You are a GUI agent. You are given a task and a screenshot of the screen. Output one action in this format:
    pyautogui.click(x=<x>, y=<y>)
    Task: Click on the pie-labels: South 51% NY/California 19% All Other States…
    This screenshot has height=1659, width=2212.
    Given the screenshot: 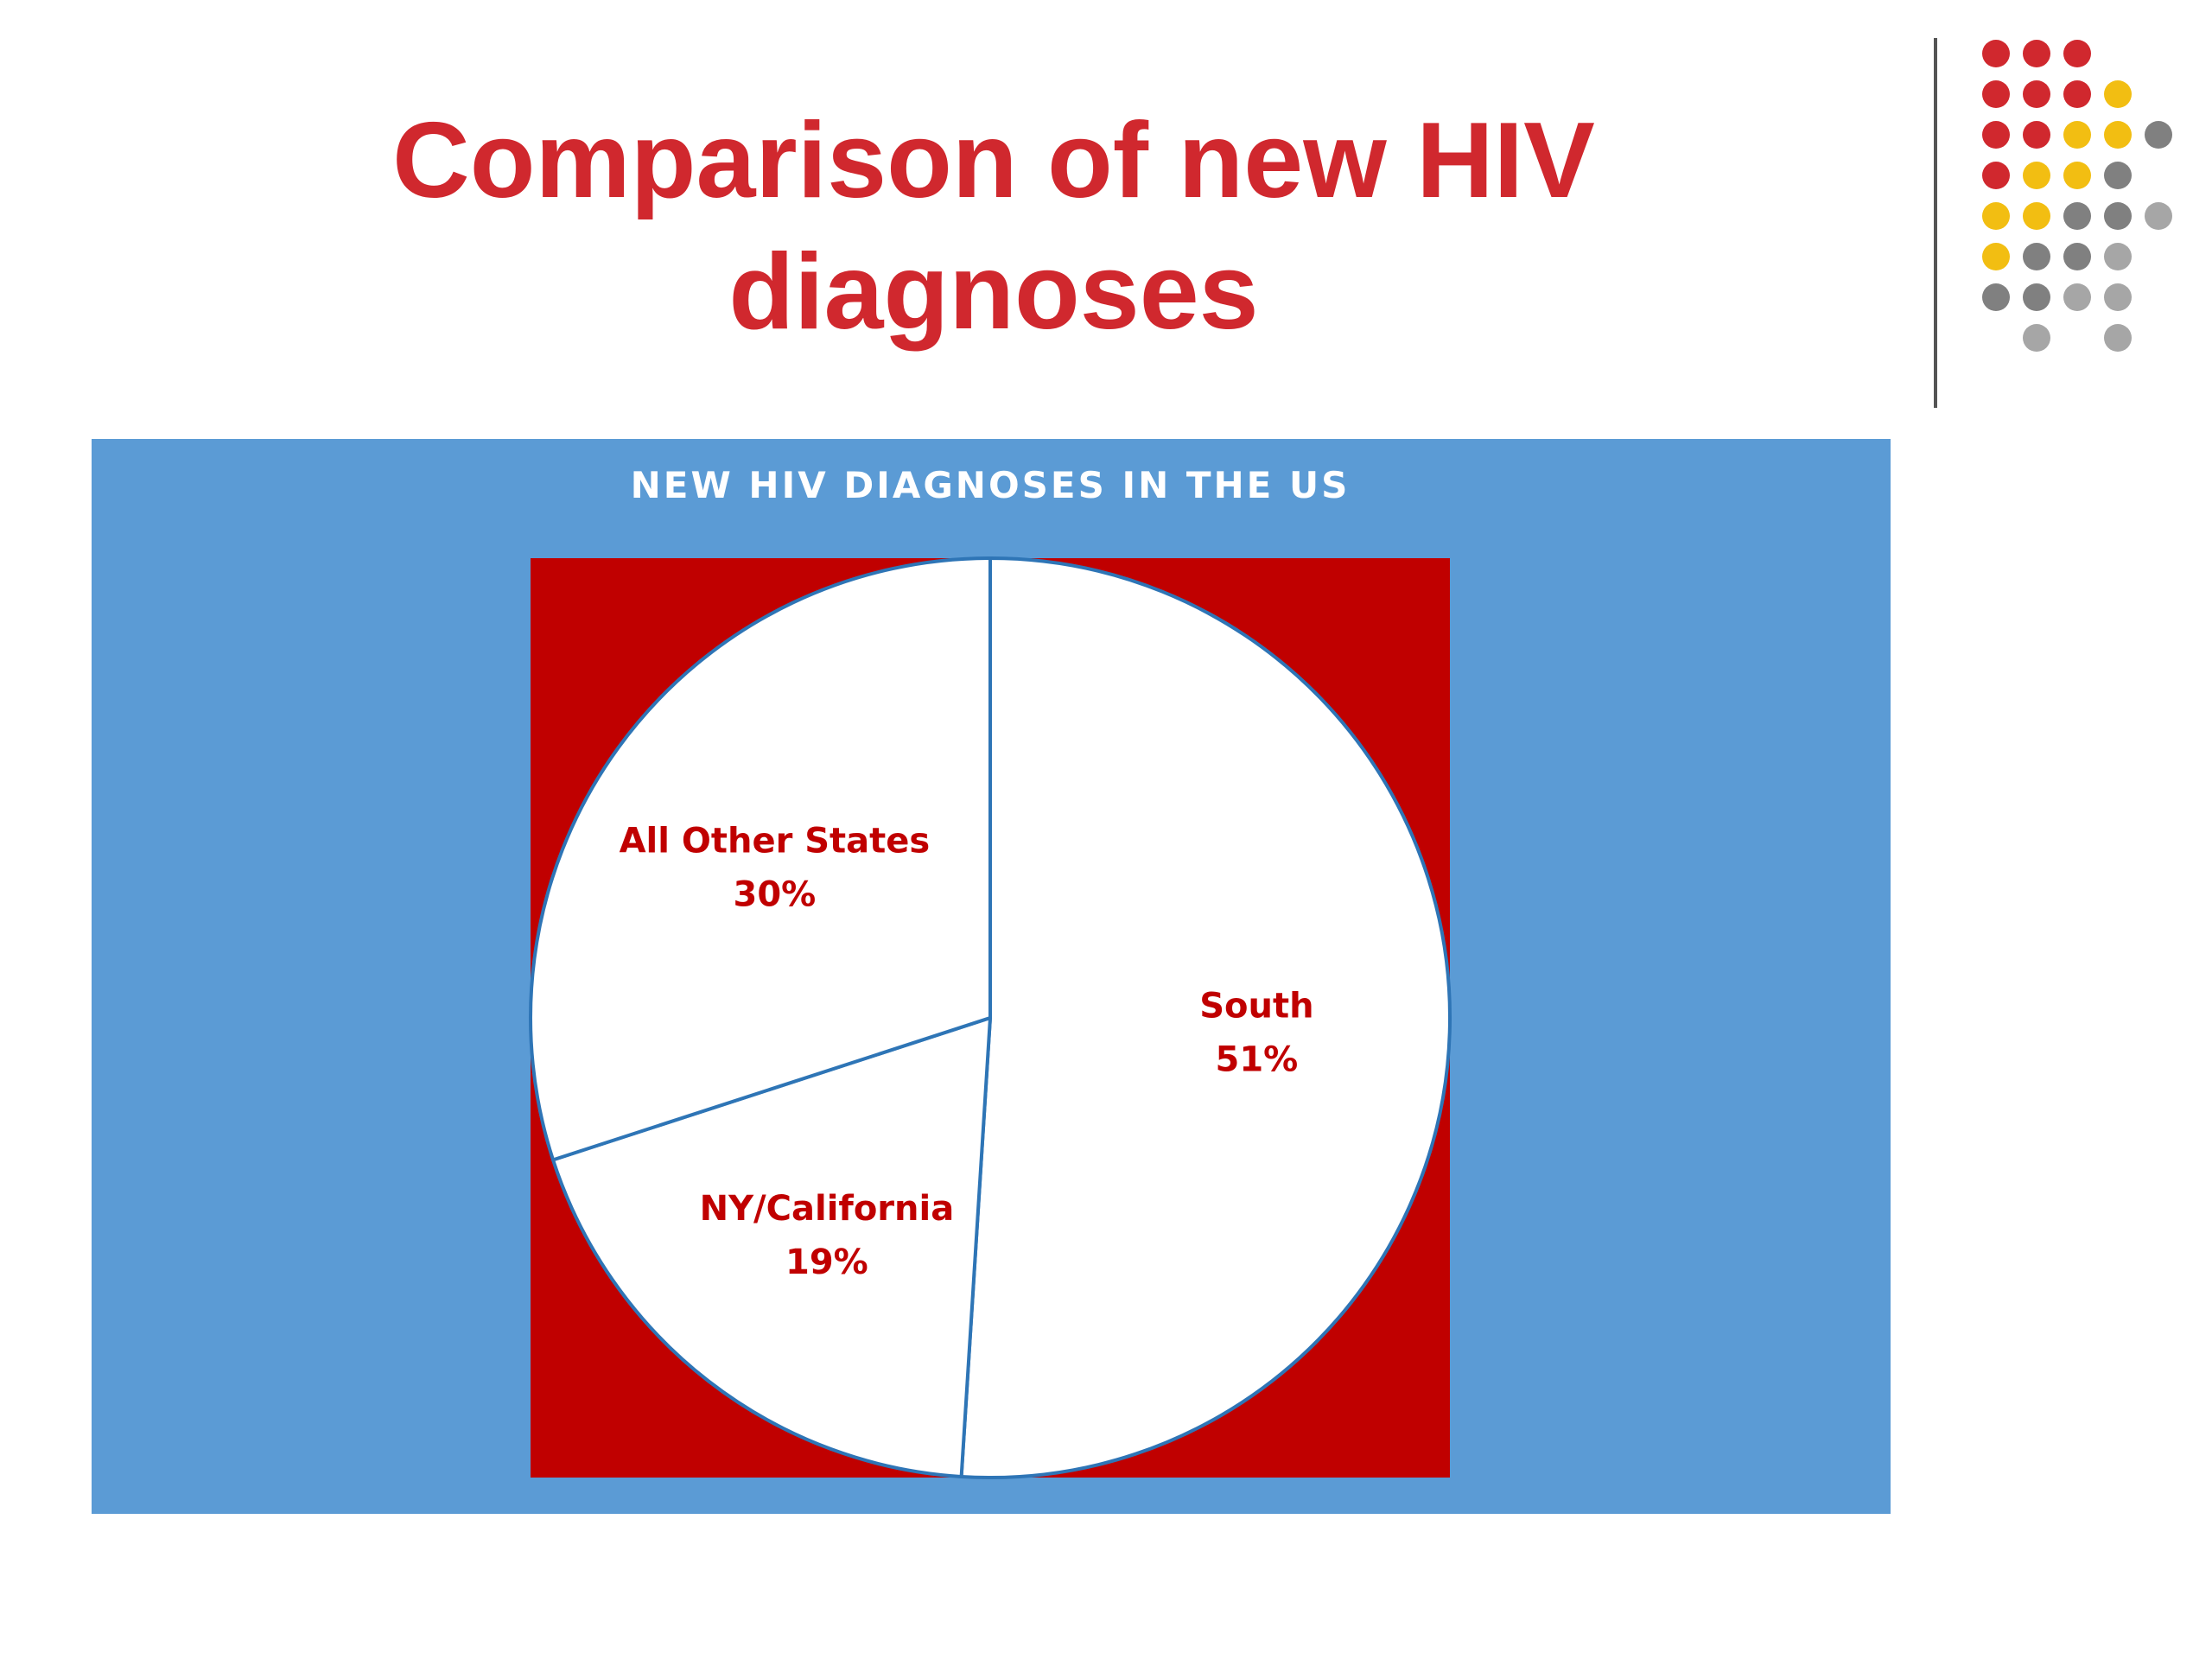 What is the action you would take?
    pyautogui.click(x=967, y=1052)
    